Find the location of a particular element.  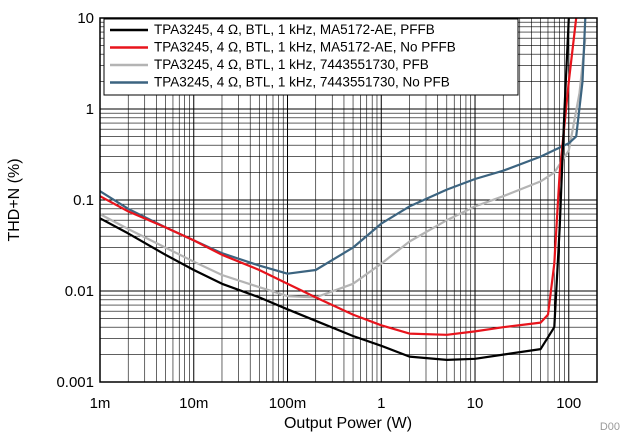

x-tick-label: 1m is located at coordinates (100, 403).